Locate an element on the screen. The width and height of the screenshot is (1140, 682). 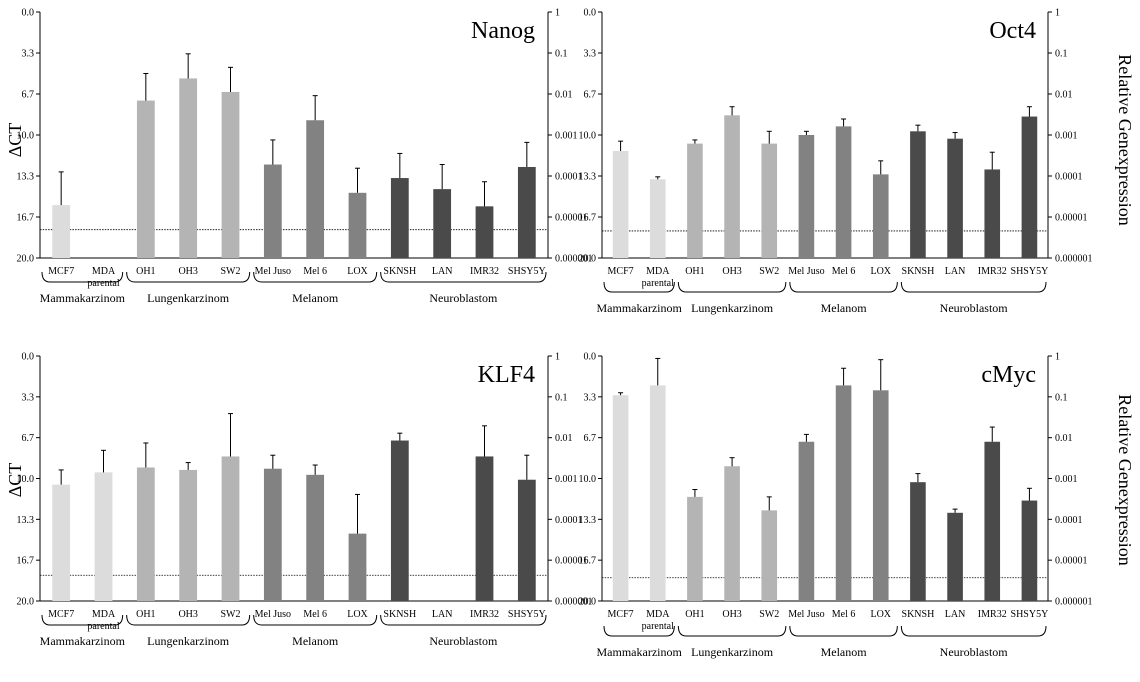
chart-title: Oct4 is located at coordinates (1012, 31).